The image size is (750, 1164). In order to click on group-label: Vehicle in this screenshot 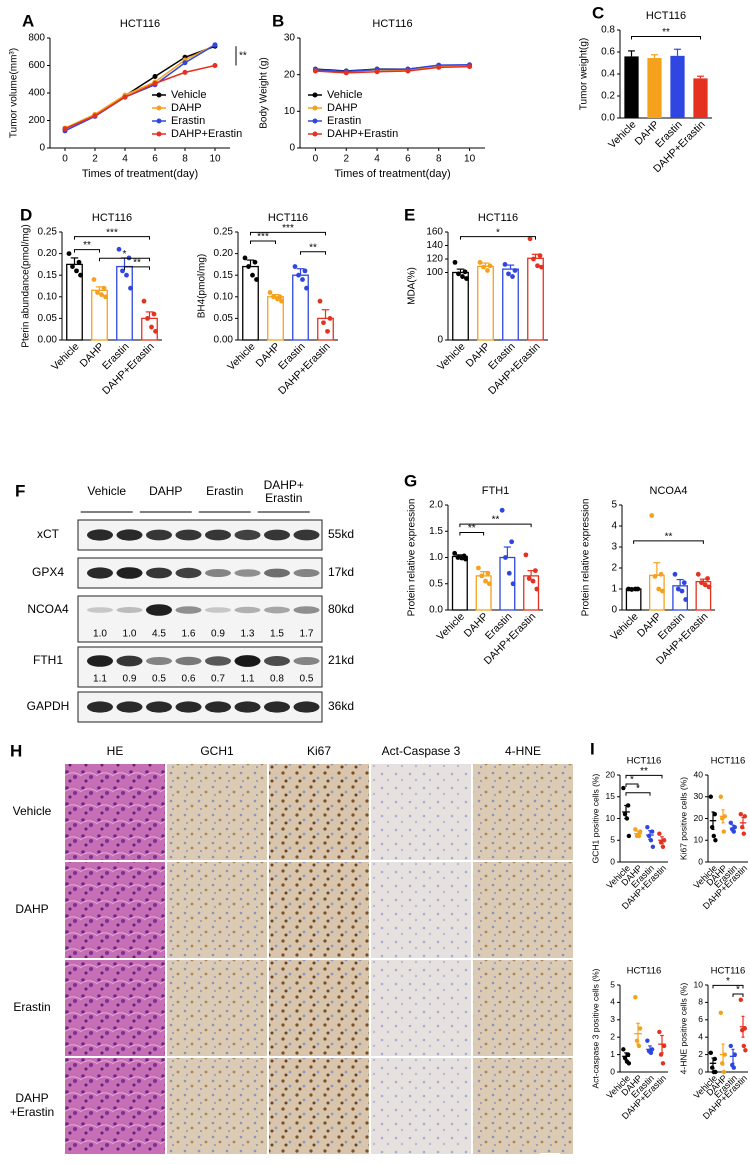, I will do `click(106, 491)`.